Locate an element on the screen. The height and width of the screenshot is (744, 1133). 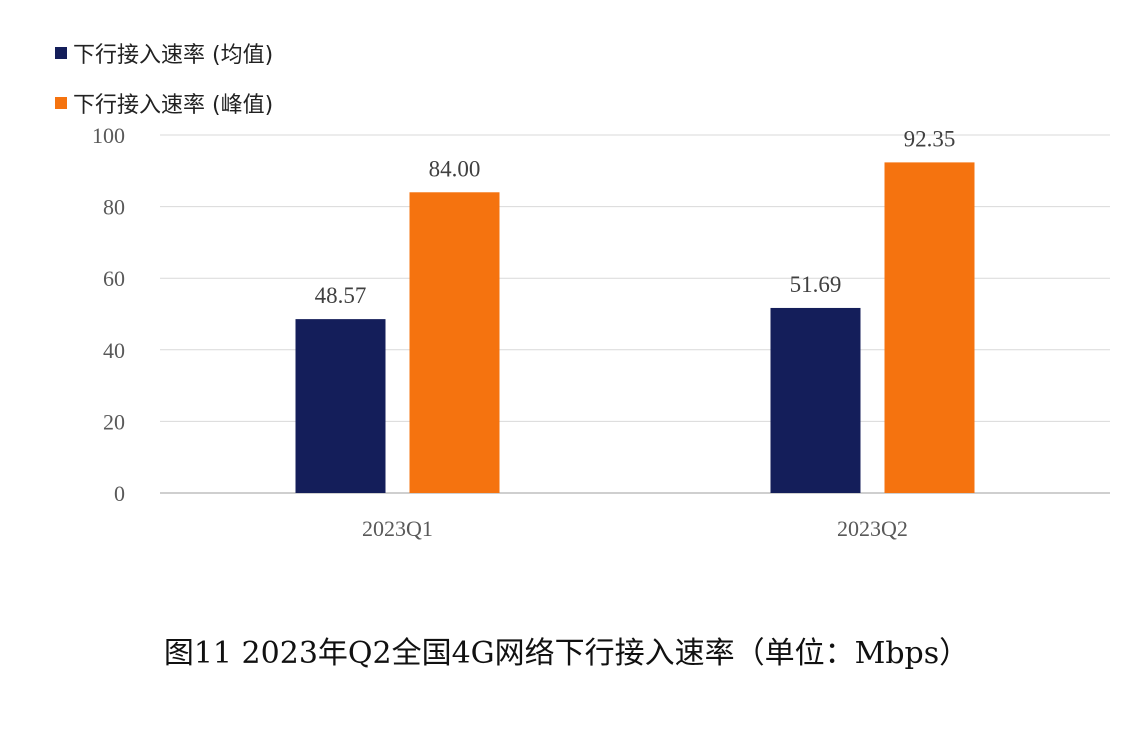
x-tick-label: 2023Q1 is located at coordinates (397, 528).